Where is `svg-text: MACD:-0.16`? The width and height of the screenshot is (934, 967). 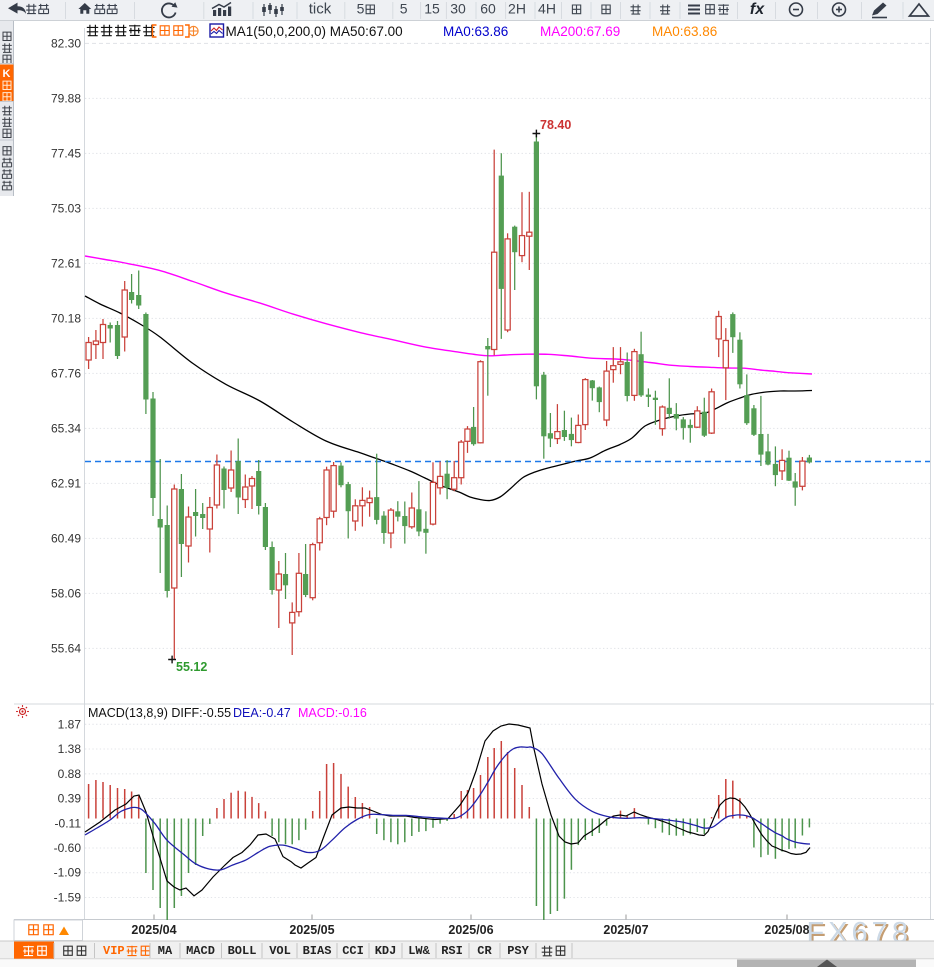 svg-text: MACD:-0.16 is located at coordinates (332, 713).